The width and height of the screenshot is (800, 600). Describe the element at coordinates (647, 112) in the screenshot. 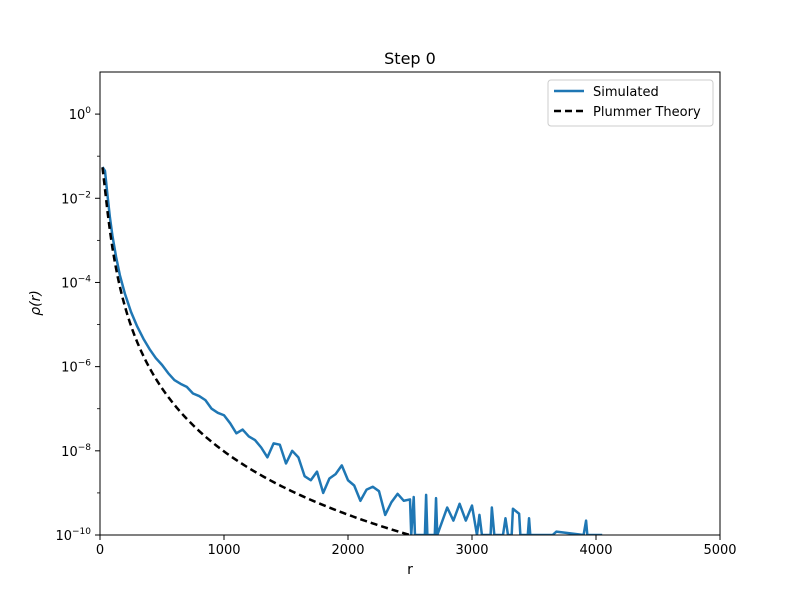

I see `legend-label-plummer: Plummer Theory` at that location.